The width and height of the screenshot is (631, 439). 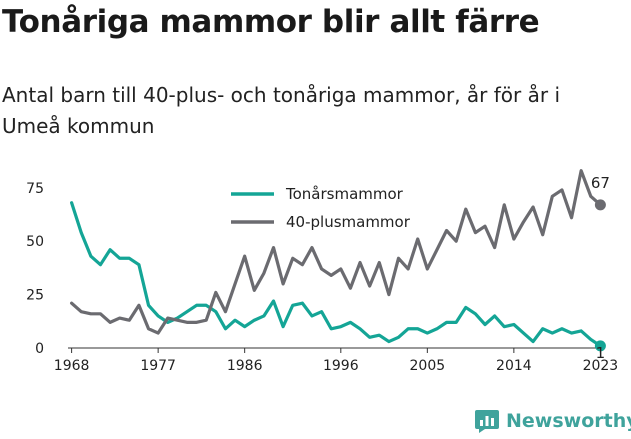 What do you see at coordinates (35, 269) in the screenshot?
I see `y-axis: 0 25 50 75` at bounding box center [35, 269].